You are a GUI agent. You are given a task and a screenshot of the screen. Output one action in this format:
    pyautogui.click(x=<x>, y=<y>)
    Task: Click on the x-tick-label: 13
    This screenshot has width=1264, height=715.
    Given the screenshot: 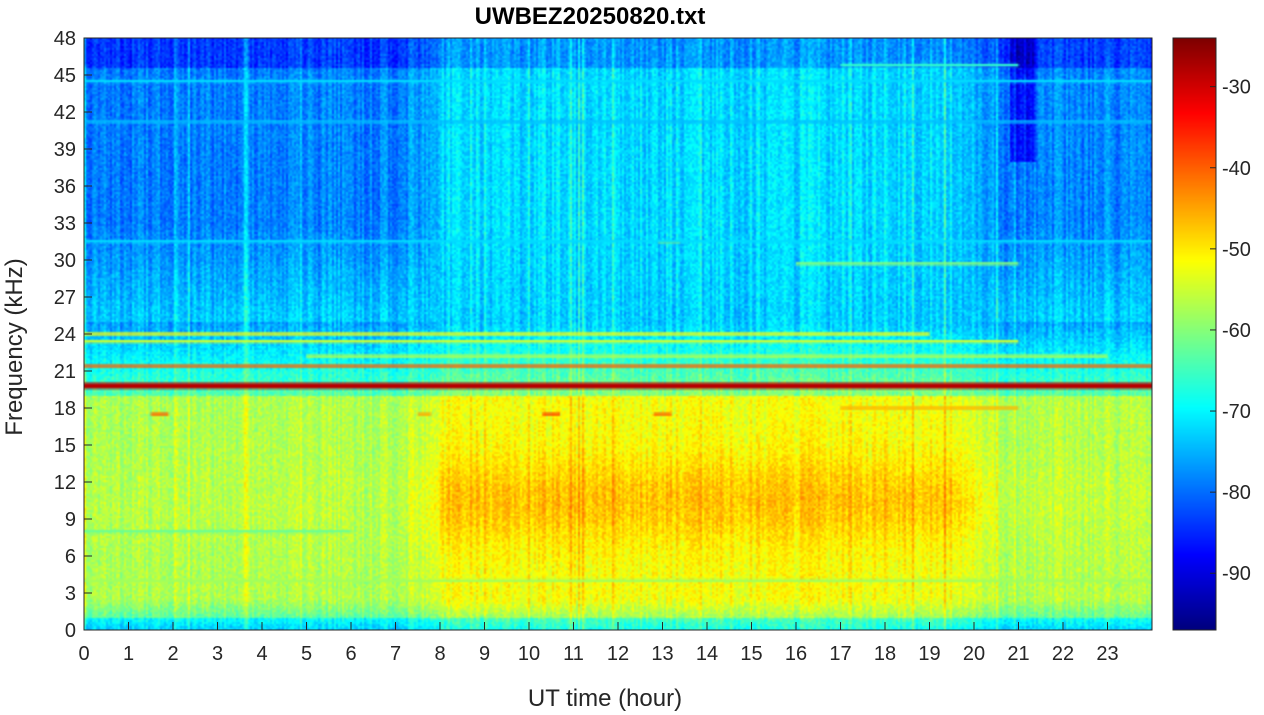 What is the action you would take?
    pyautogui.click(x=662, y=654)
    